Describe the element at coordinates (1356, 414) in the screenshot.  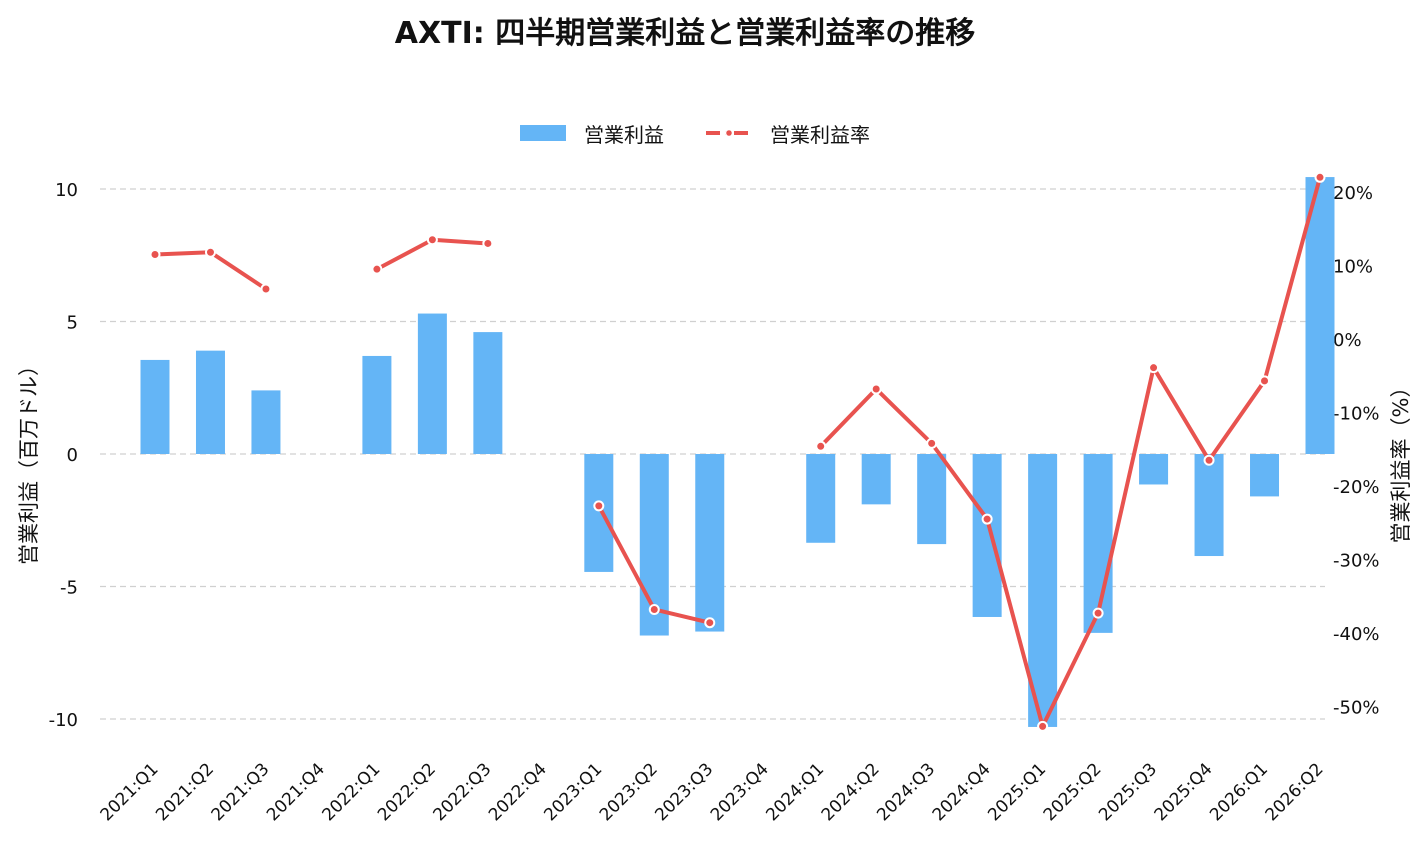
I see `y2-tick-label: -10%` at that location.